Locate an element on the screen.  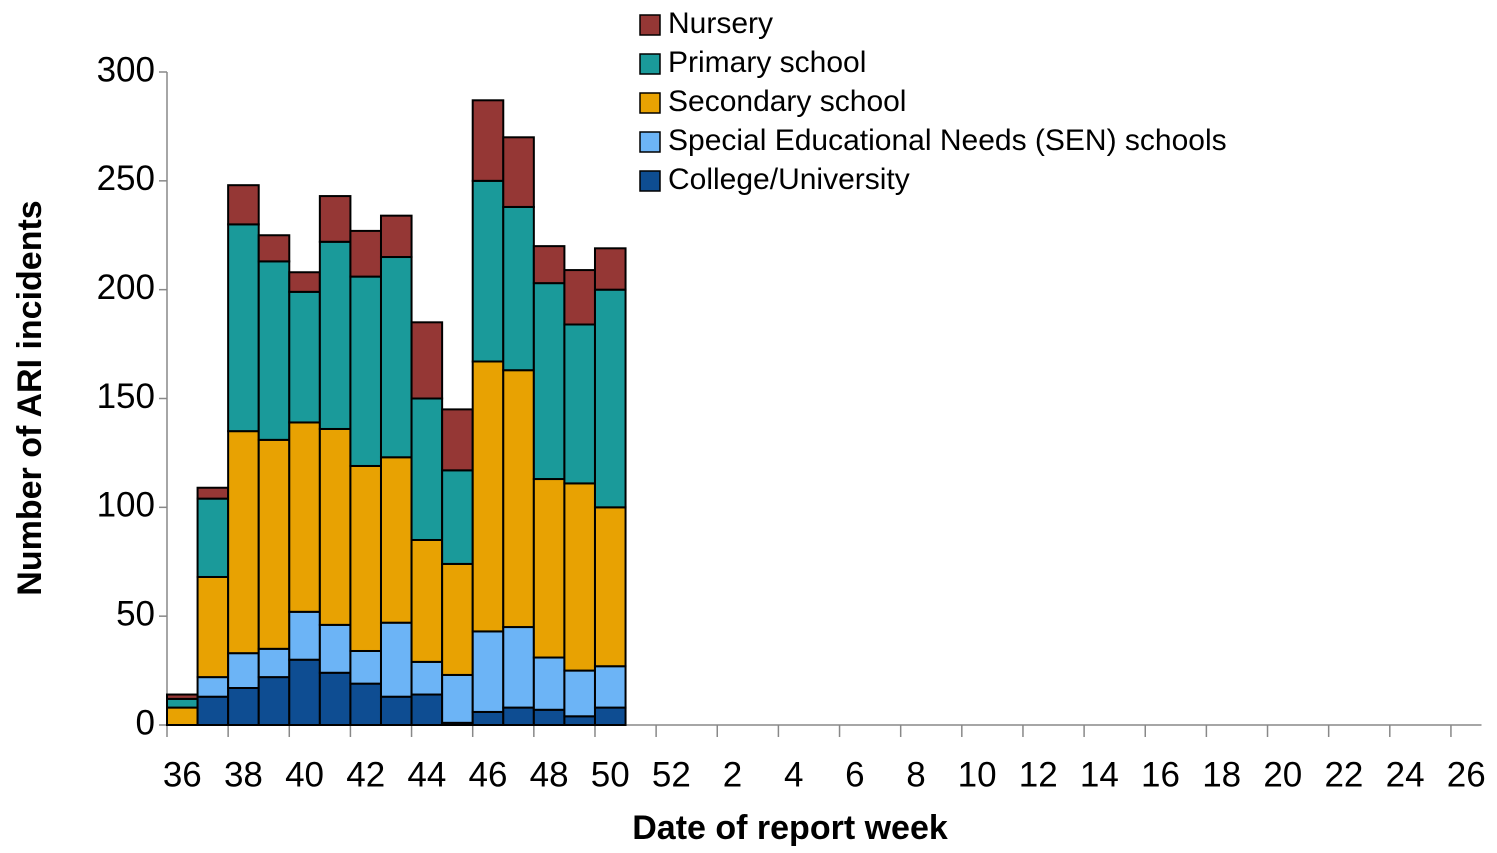
x-tick-label: 50 is located at coordinates (610, 774).